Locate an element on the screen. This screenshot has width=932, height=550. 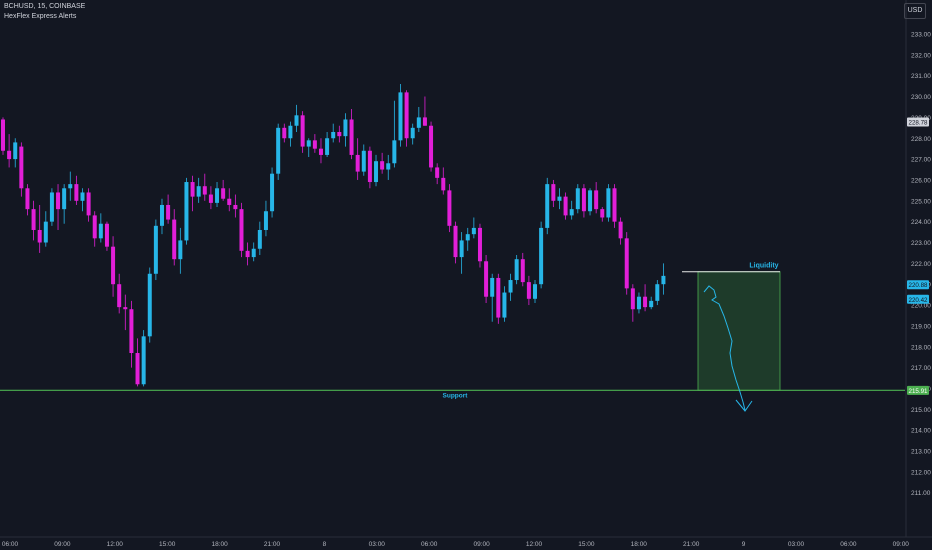
projection-arrow-head is located at coordinates (744, 405).